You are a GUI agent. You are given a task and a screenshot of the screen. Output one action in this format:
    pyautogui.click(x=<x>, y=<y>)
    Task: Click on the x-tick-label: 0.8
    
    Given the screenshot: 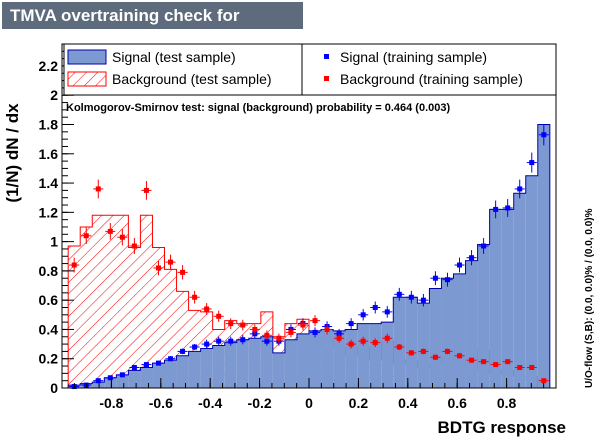 What is the action you would take?
    pyautogui.click(x=507, y=403)
    